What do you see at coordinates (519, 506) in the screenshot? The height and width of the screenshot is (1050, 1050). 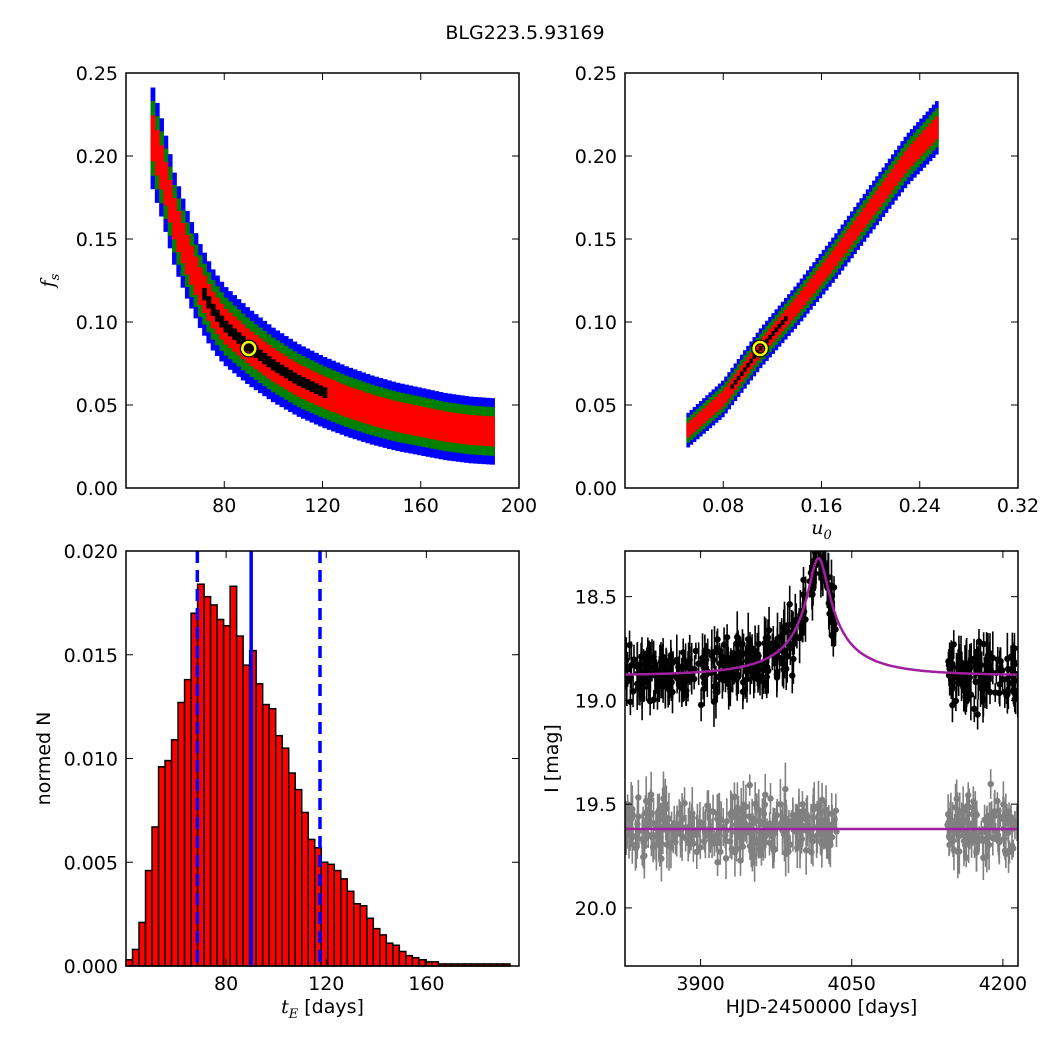 I see `x-tick-label: 200` at bounding box center [519, 506].